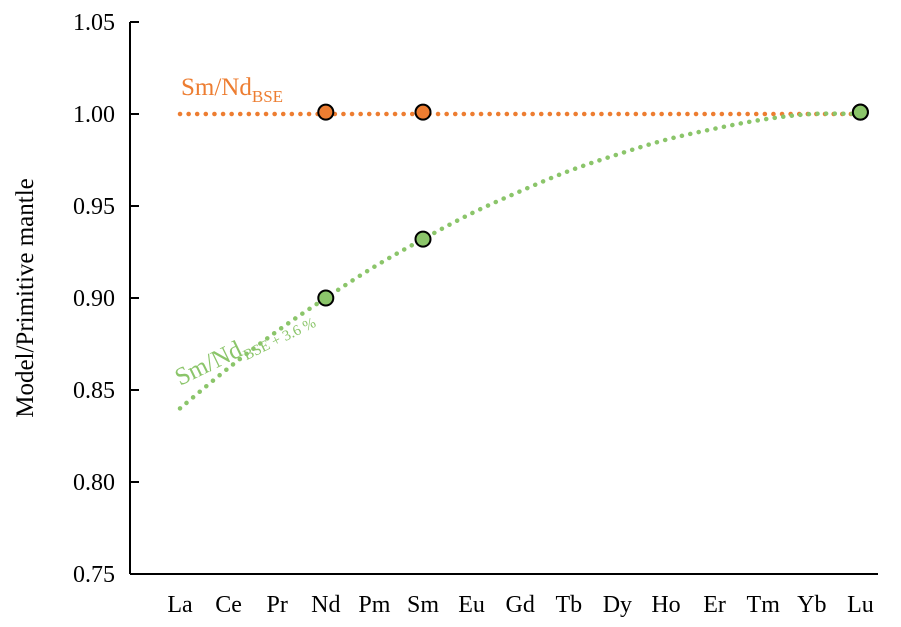 The height and width of the screenshot is (627, 901). Describe the element at coordinates (280, 339) in the screenshot. I see `annotation-green-sub: BSE + 3.6 %` at that location.